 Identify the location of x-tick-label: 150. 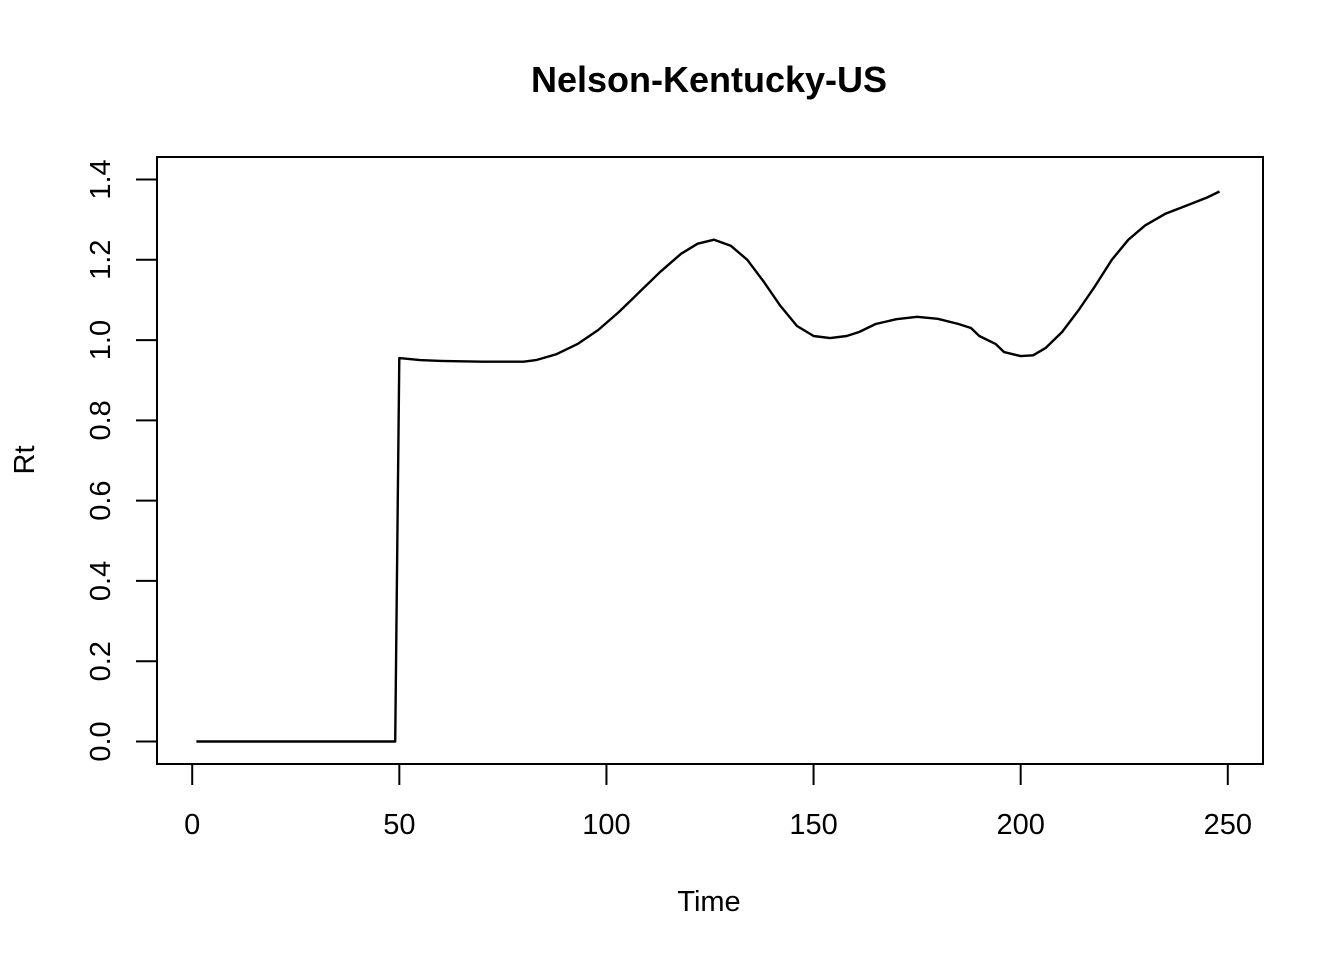
(813, 825).